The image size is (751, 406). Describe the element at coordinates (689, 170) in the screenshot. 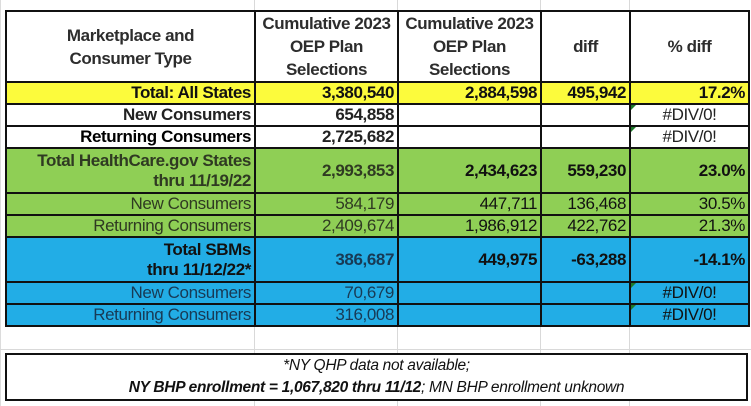

I see `cell-pct: 23.0%` at that location.